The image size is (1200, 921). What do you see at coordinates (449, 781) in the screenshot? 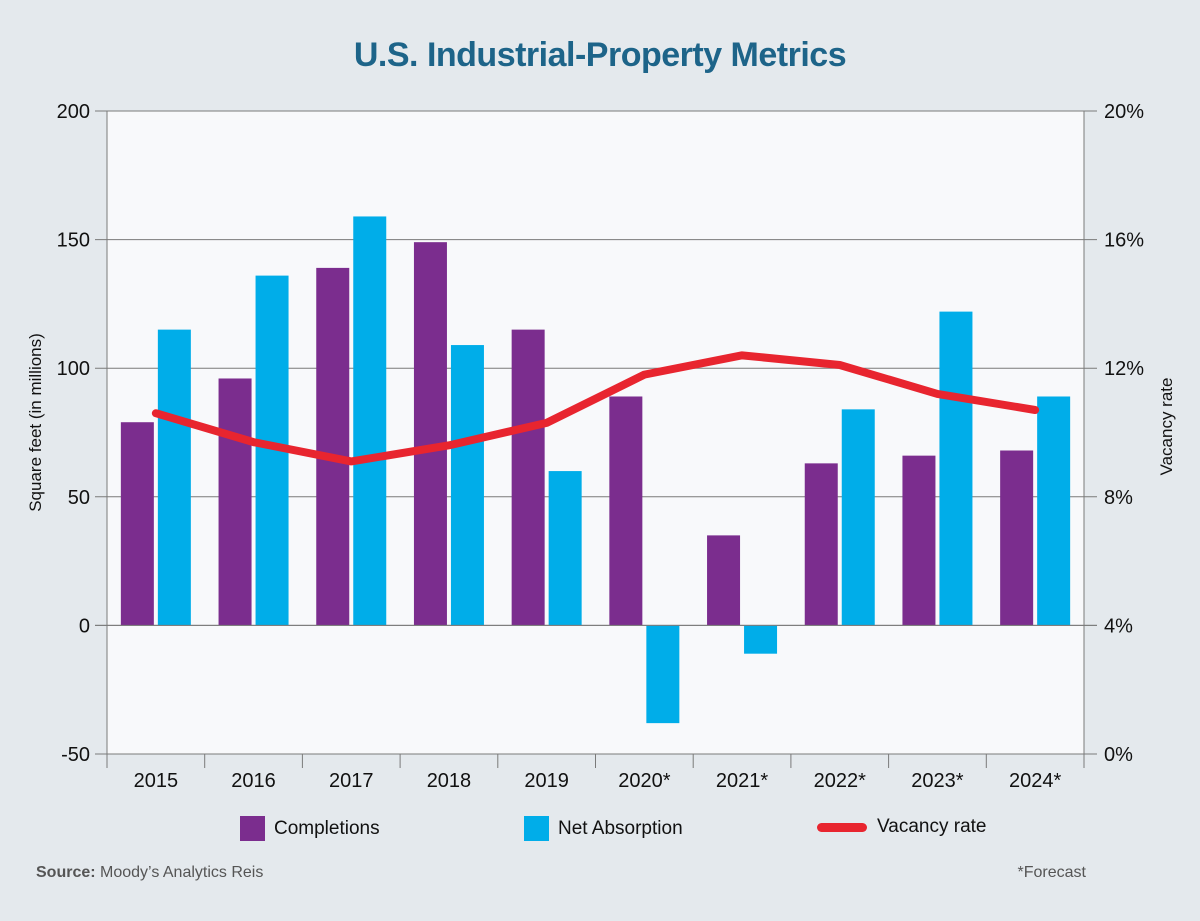
I see `x-tick-label: 2018` at bounding box center [449, 781].